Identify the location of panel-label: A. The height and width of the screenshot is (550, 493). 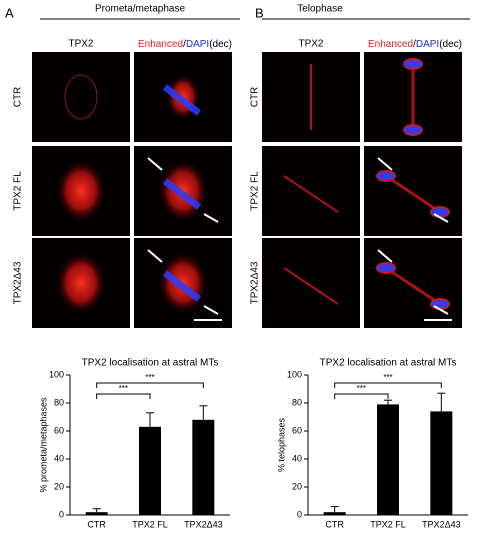
(9, 12).